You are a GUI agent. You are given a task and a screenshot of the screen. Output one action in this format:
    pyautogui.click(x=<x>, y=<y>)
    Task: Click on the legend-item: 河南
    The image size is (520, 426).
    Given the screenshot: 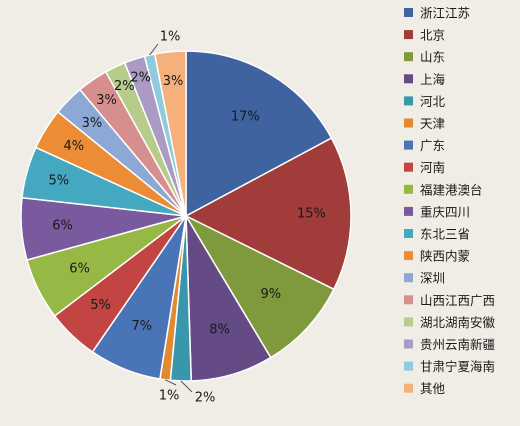 What is the action you would take?
    pyautogui.click(x=424, y=167)
    